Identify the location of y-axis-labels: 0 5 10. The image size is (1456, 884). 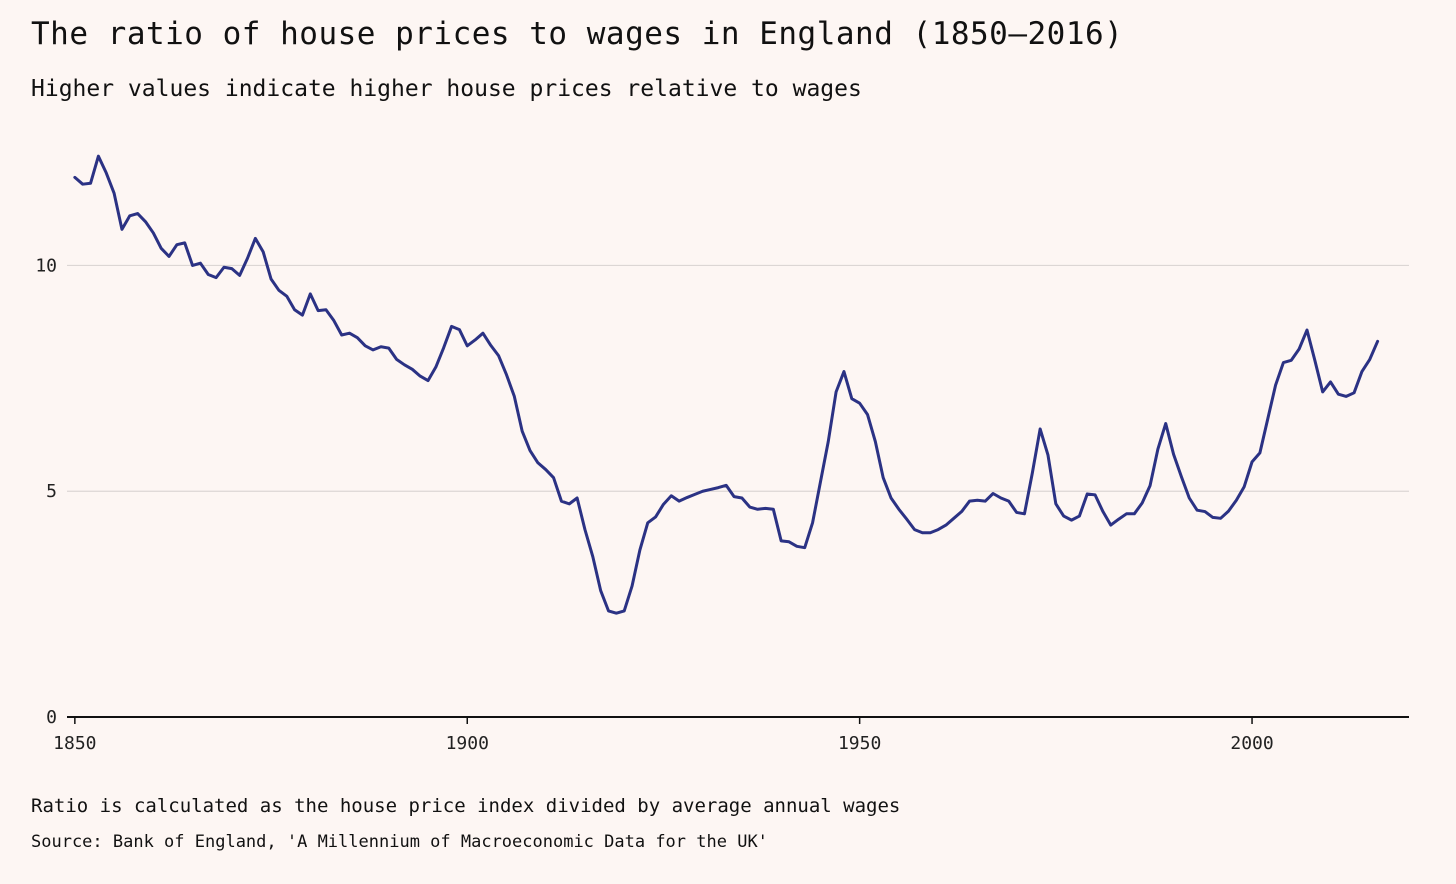
(46, 491).